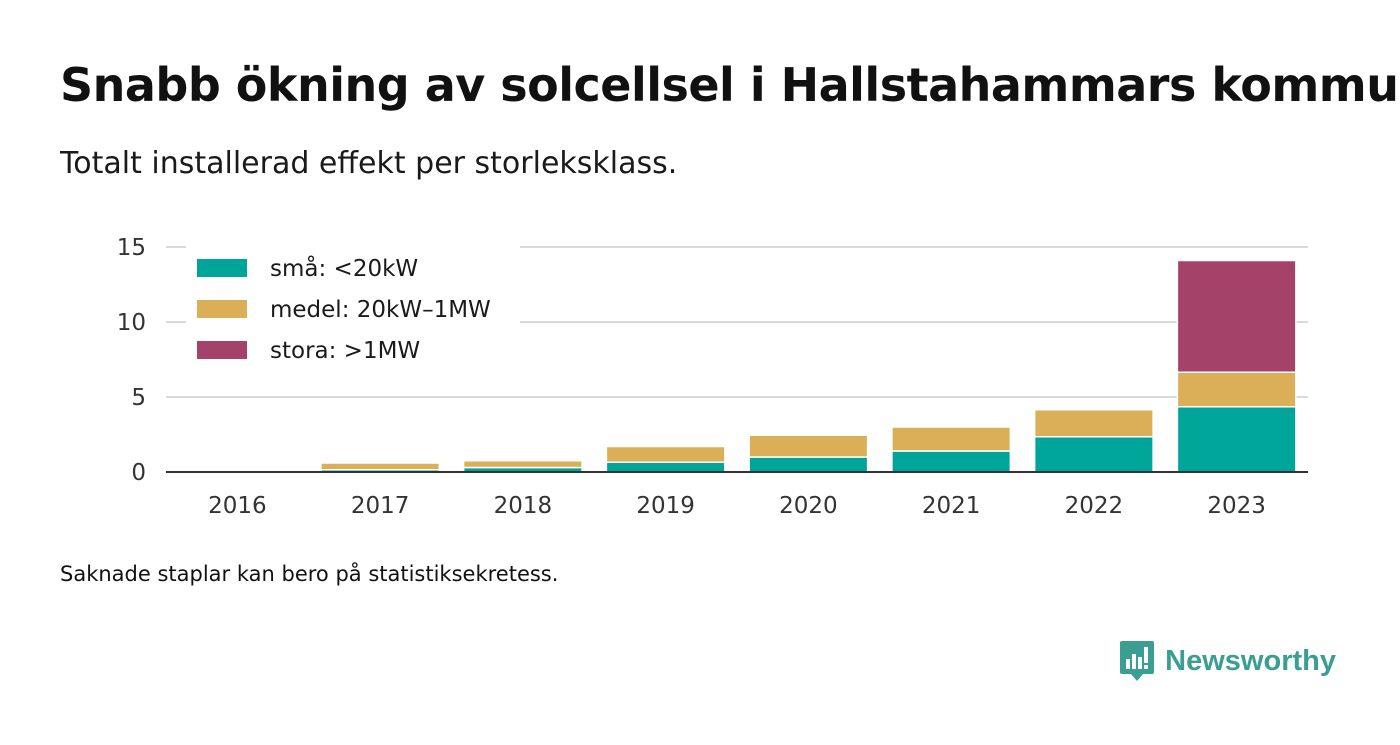 The height and width of the screenshot is (745, 1400). What do you see at coordinates (345, 351) in the screenshot?
I see `legend-label: stora: >1MW` at bounding box center [345, 351].